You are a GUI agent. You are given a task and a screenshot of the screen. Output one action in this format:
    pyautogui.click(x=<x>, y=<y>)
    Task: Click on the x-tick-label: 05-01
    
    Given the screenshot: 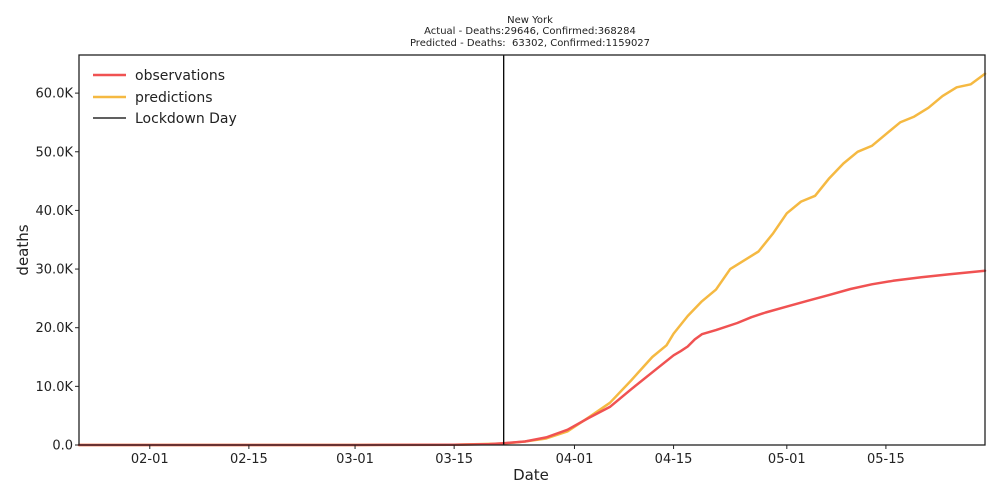 What is the action you would take?
    pyautogui.click(x=787, y=459)
    